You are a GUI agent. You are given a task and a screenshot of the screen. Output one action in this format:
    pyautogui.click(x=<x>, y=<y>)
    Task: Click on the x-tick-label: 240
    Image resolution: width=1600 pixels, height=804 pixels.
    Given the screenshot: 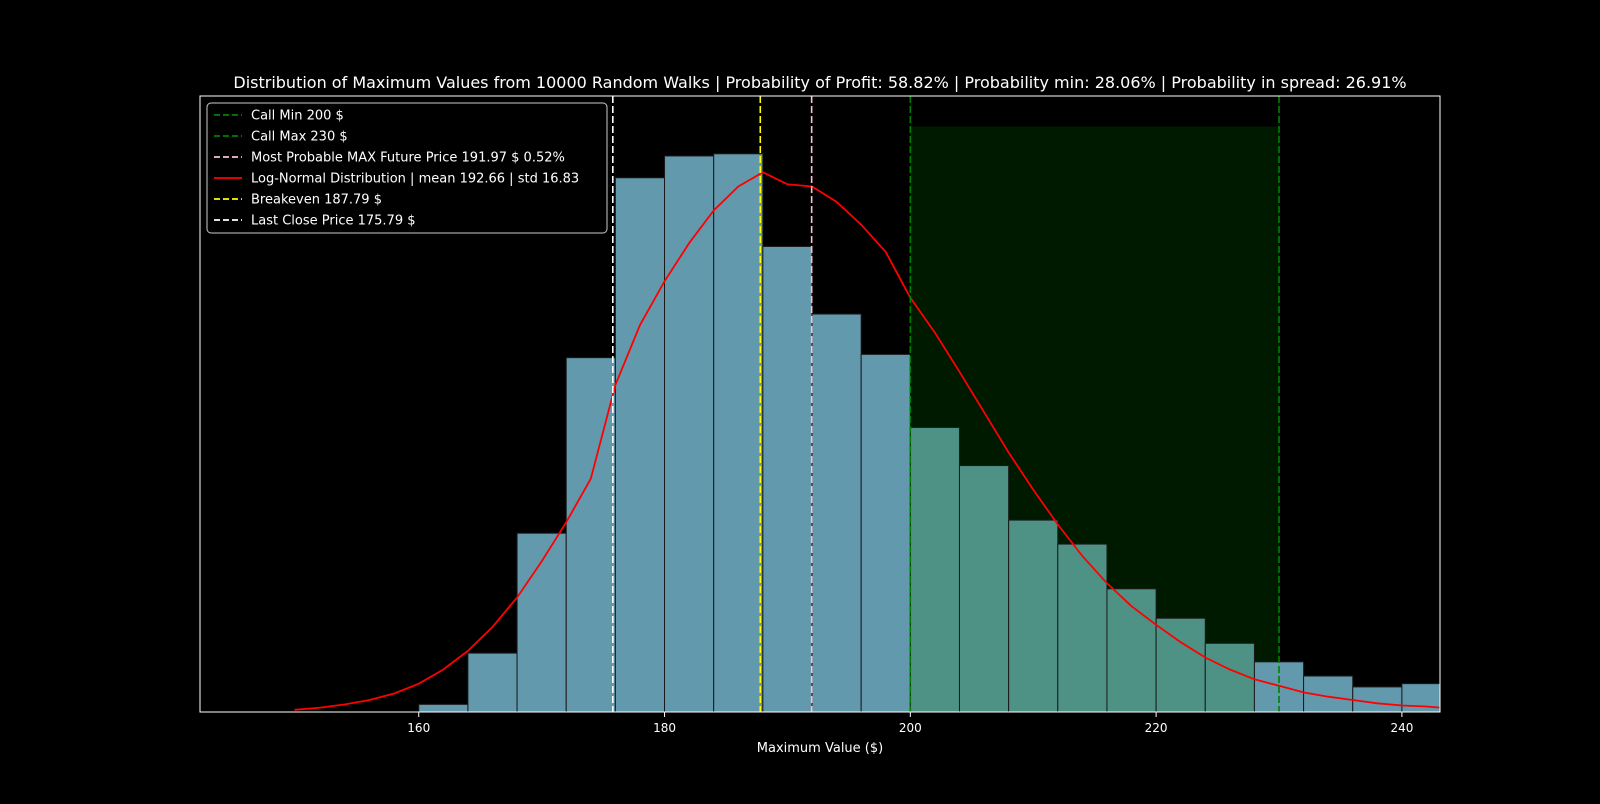 What is the action you would take?
    pyautogui.click(x=1401, y=728)
    